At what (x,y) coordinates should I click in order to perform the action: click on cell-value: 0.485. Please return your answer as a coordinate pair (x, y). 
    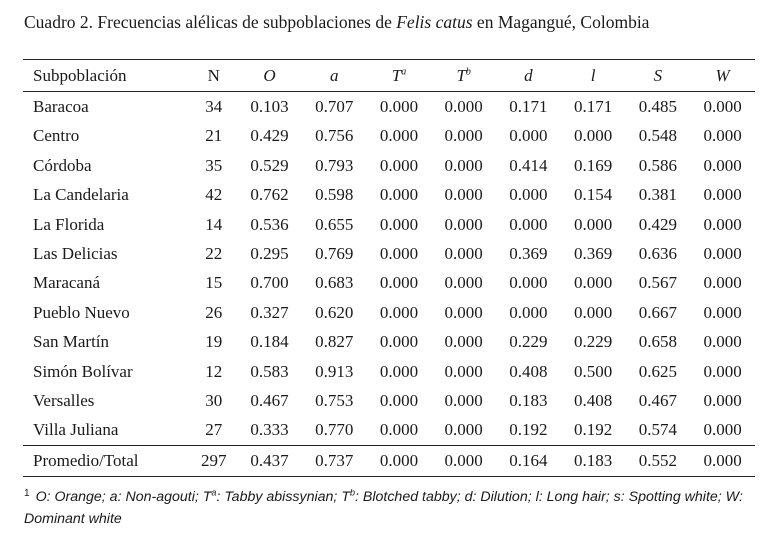
    Looking at the image, I should click on (657, 106).